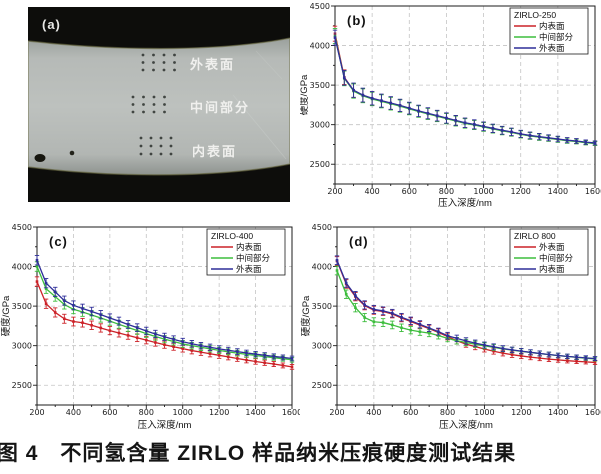 The height and width of the screenshot is (474, 601). Describe the element at coordinates (535, 15) in the screenshot. I see `legend-title: ZIRLO-250` at that location.